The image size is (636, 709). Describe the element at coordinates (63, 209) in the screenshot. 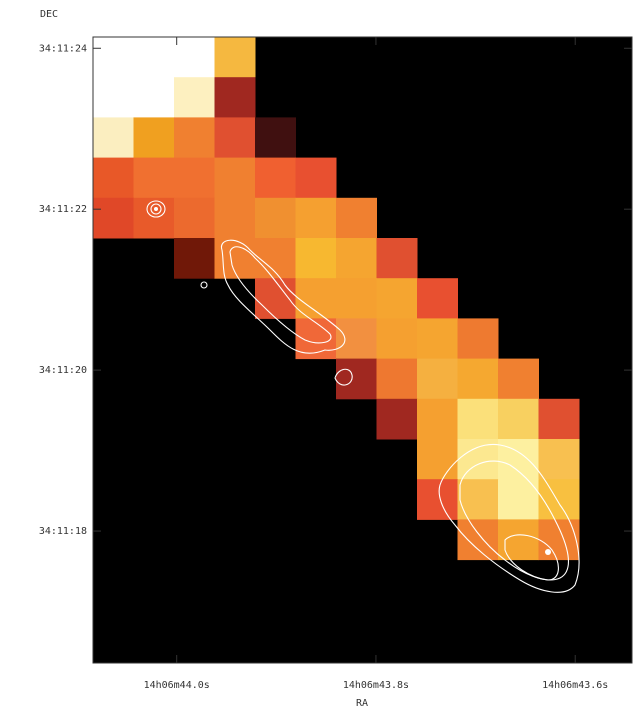

I see `y-tick-label: 34:11:22` at that location.